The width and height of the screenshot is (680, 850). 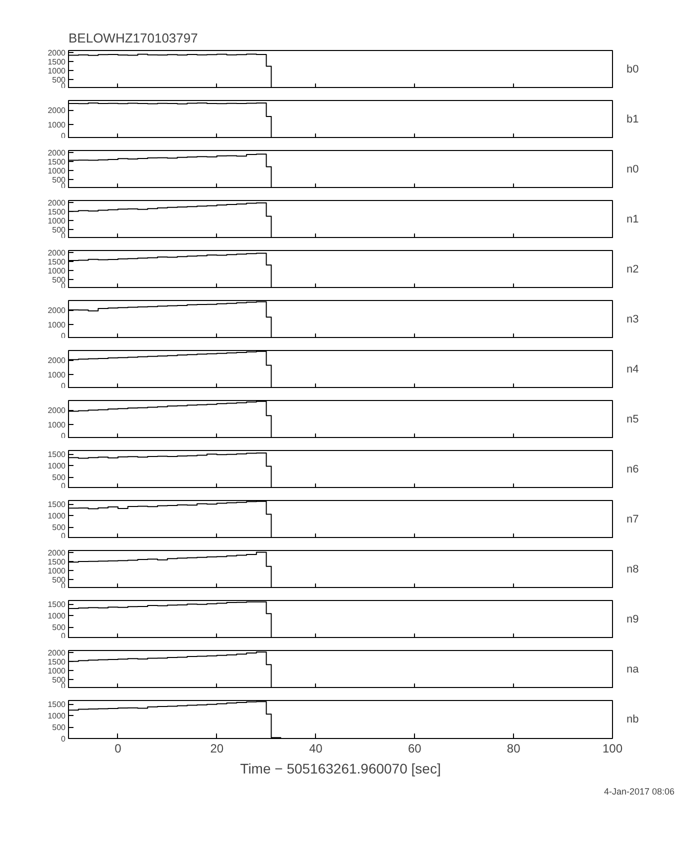 What do you see at coordinates (632, 620) in the screenshot?
I see `y2-axis-title: n9` at bounding box center [632, 620].